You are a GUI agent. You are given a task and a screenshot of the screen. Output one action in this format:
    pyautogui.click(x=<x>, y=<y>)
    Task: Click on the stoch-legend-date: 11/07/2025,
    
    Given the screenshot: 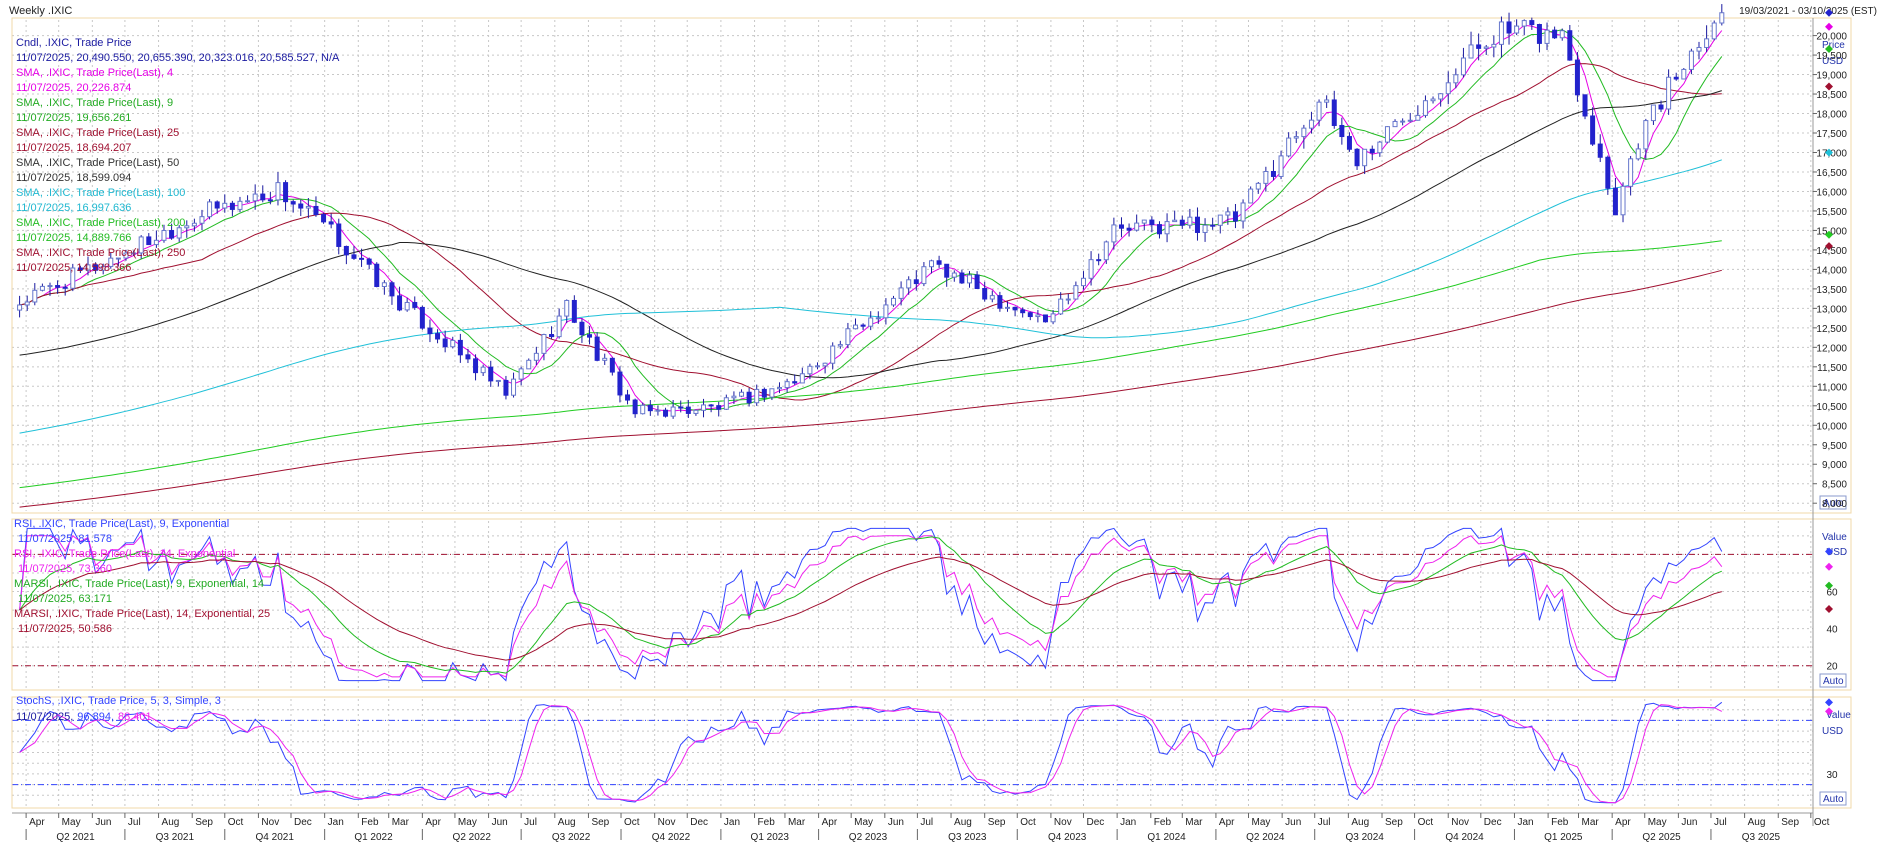 What is the action you would take?
    pyautogui.click(x=44, y=717)
    